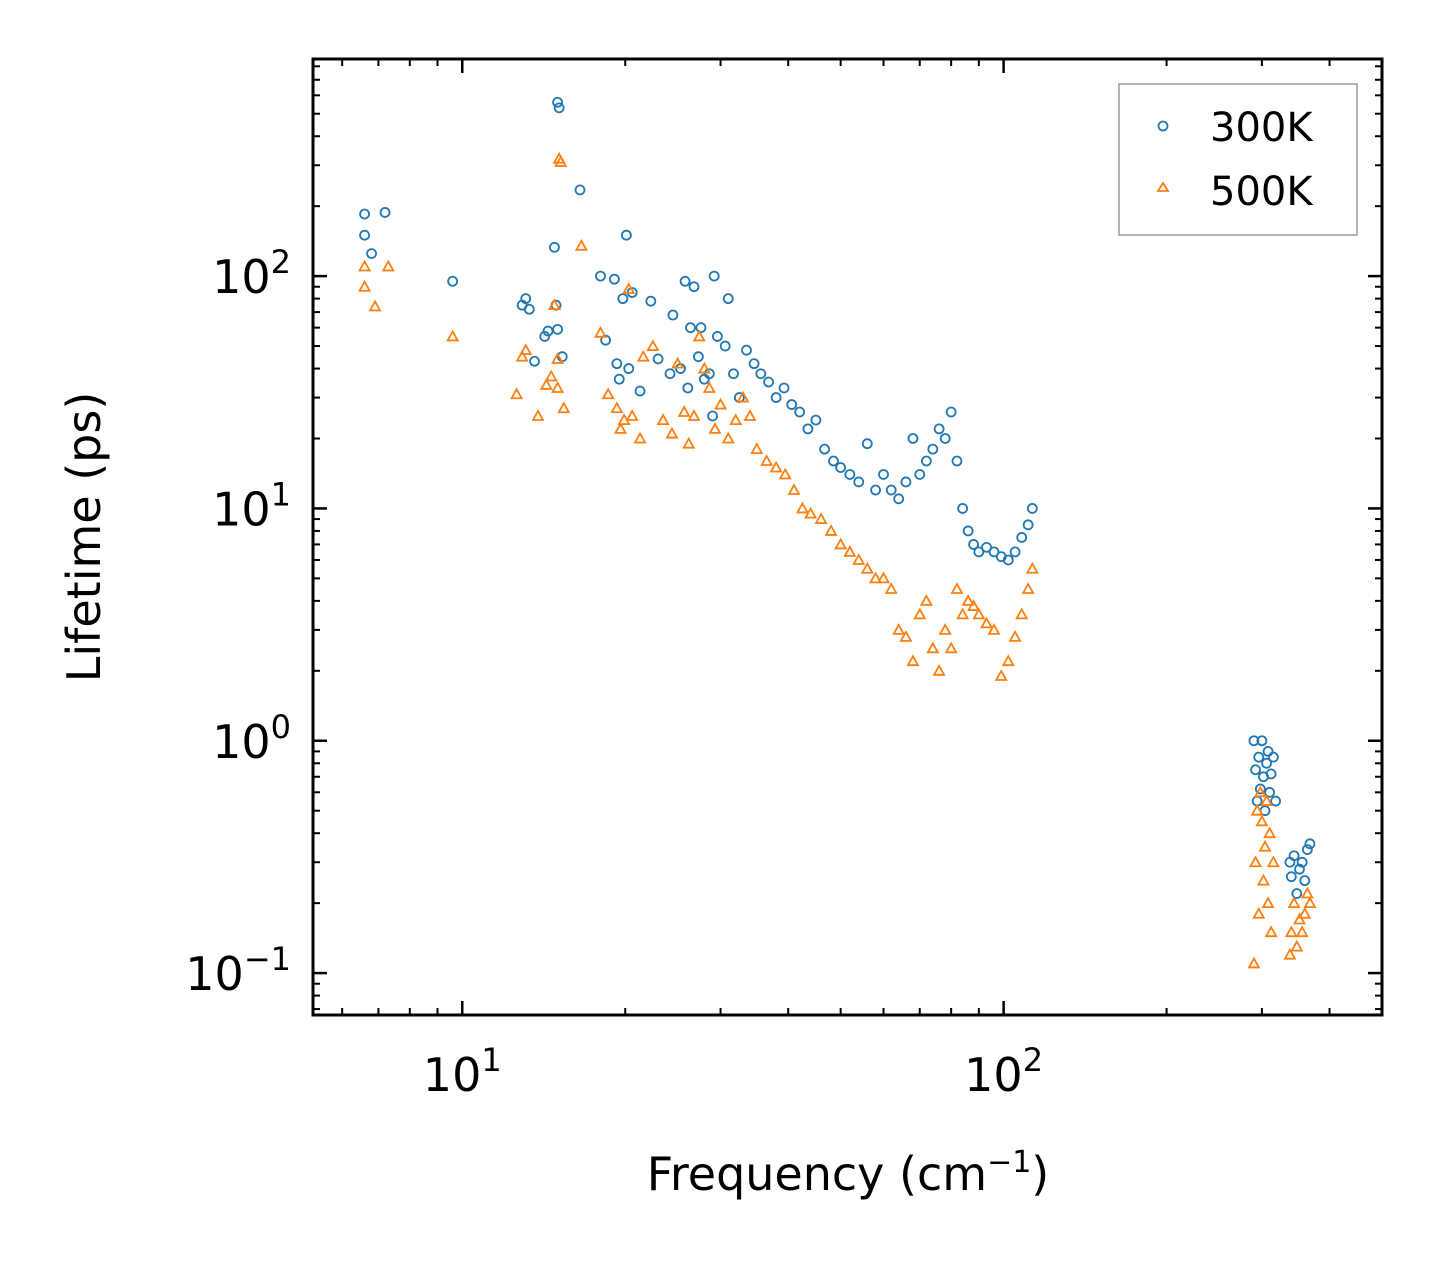 The image size is (1442, 1265). I want to click on legend-marker-300k, so click(1163, 126).